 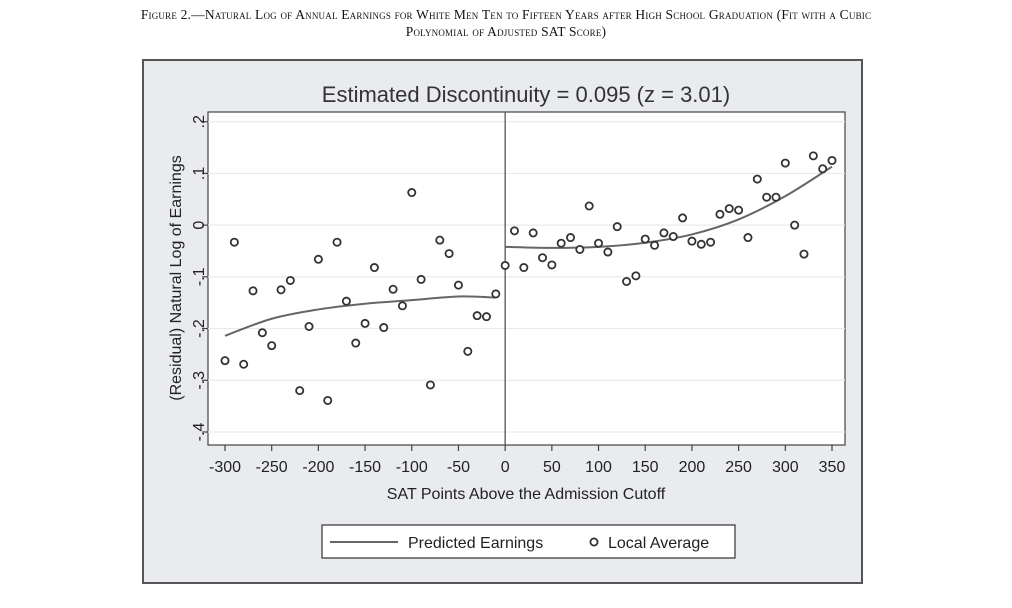 I want to click on y-tick-label: 0, so click(x=199, y=225).